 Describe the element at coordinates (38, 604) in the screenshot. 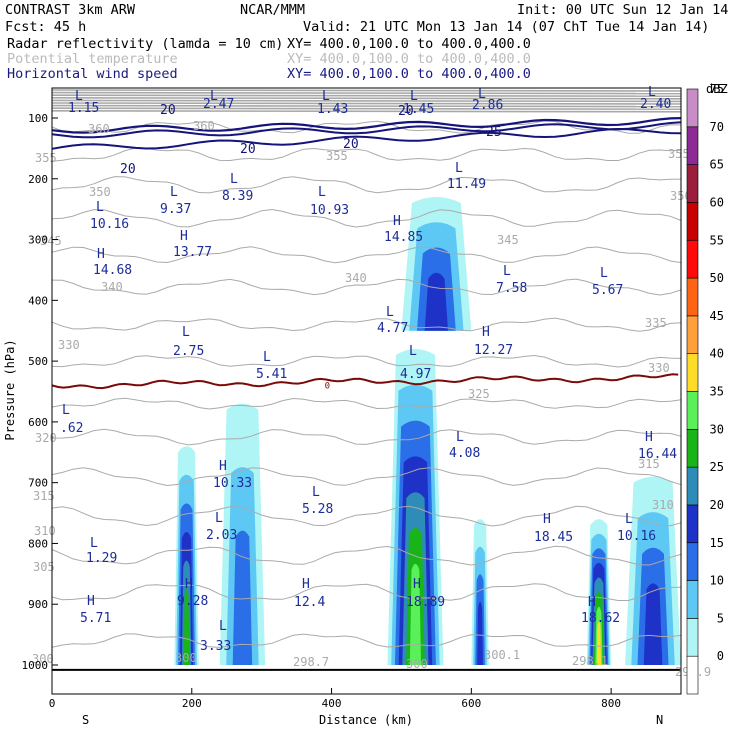

I see `y-tick-label: 900` at that location.